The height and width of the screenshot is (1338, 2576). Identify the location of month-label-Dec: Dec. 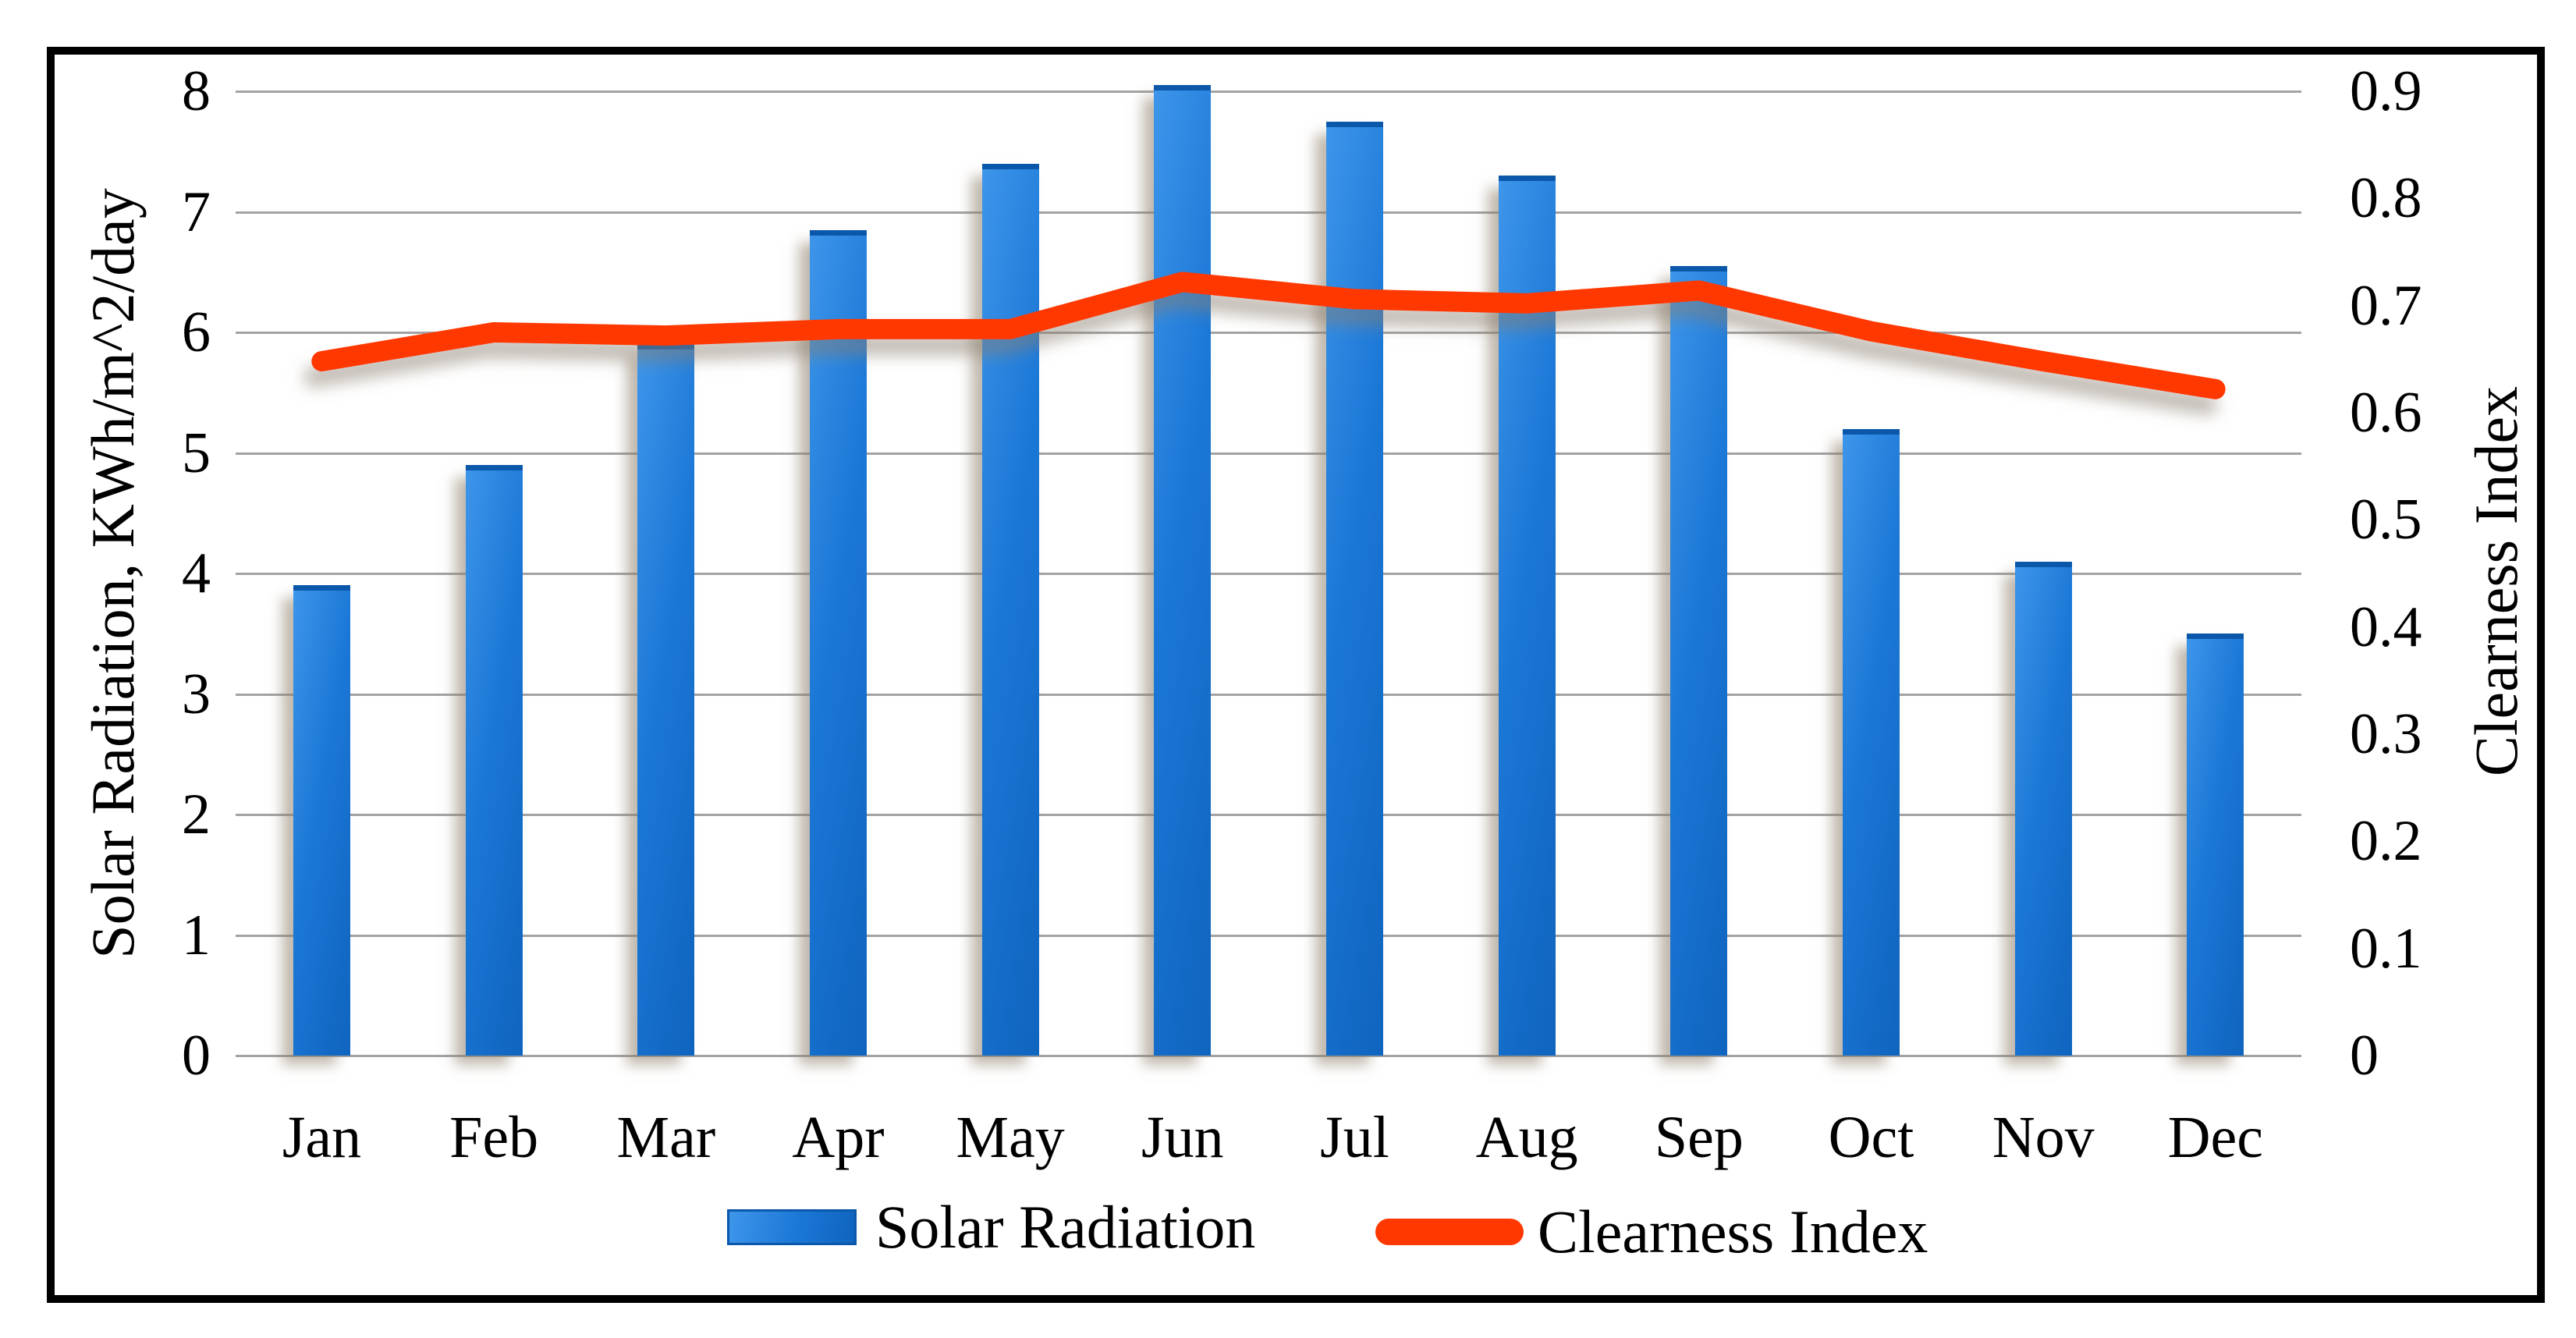
(2215, 1137).